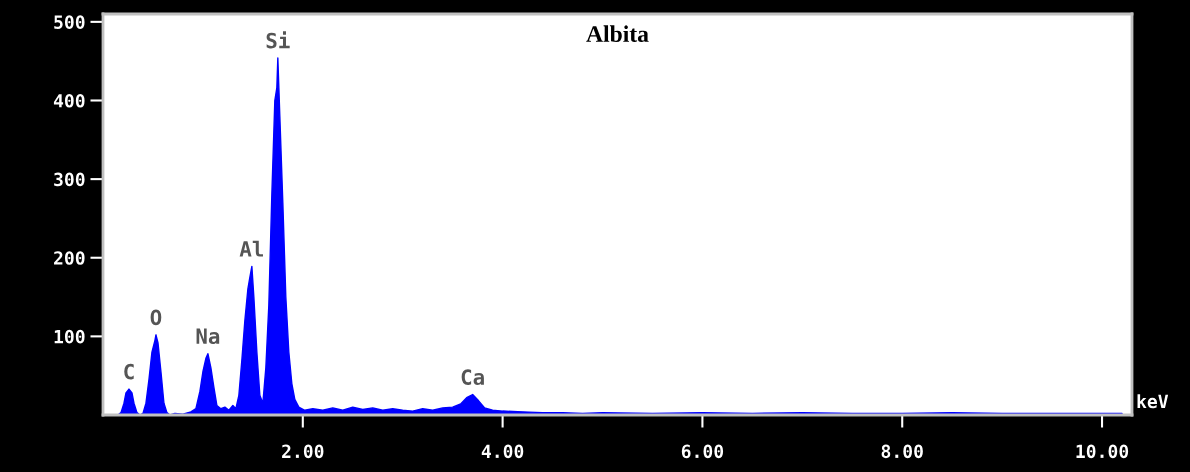  I want to click on annotation: Si, so click(278, 40).